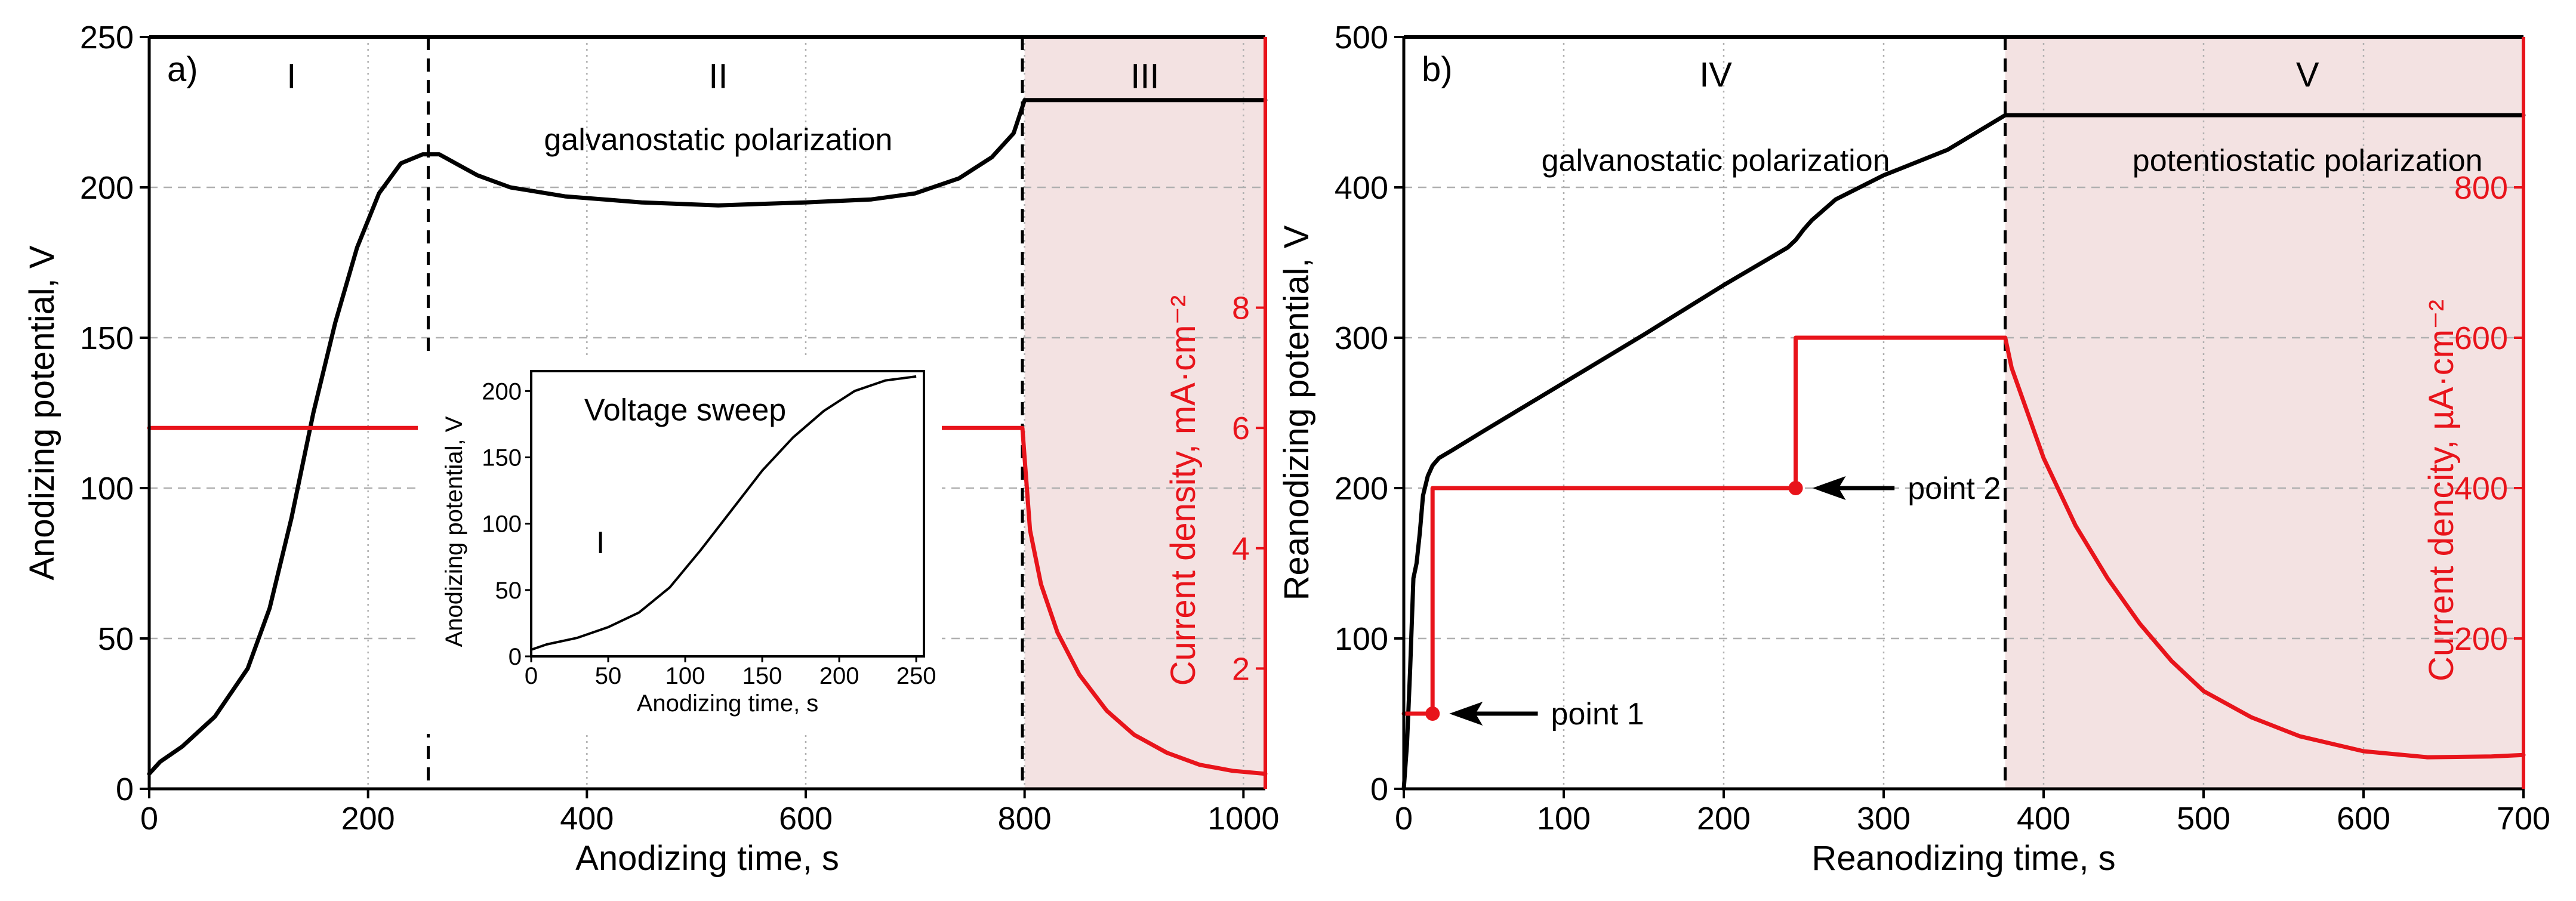  I want to click on panel-b-y2-tick-label: 200, so click(2481, 639).